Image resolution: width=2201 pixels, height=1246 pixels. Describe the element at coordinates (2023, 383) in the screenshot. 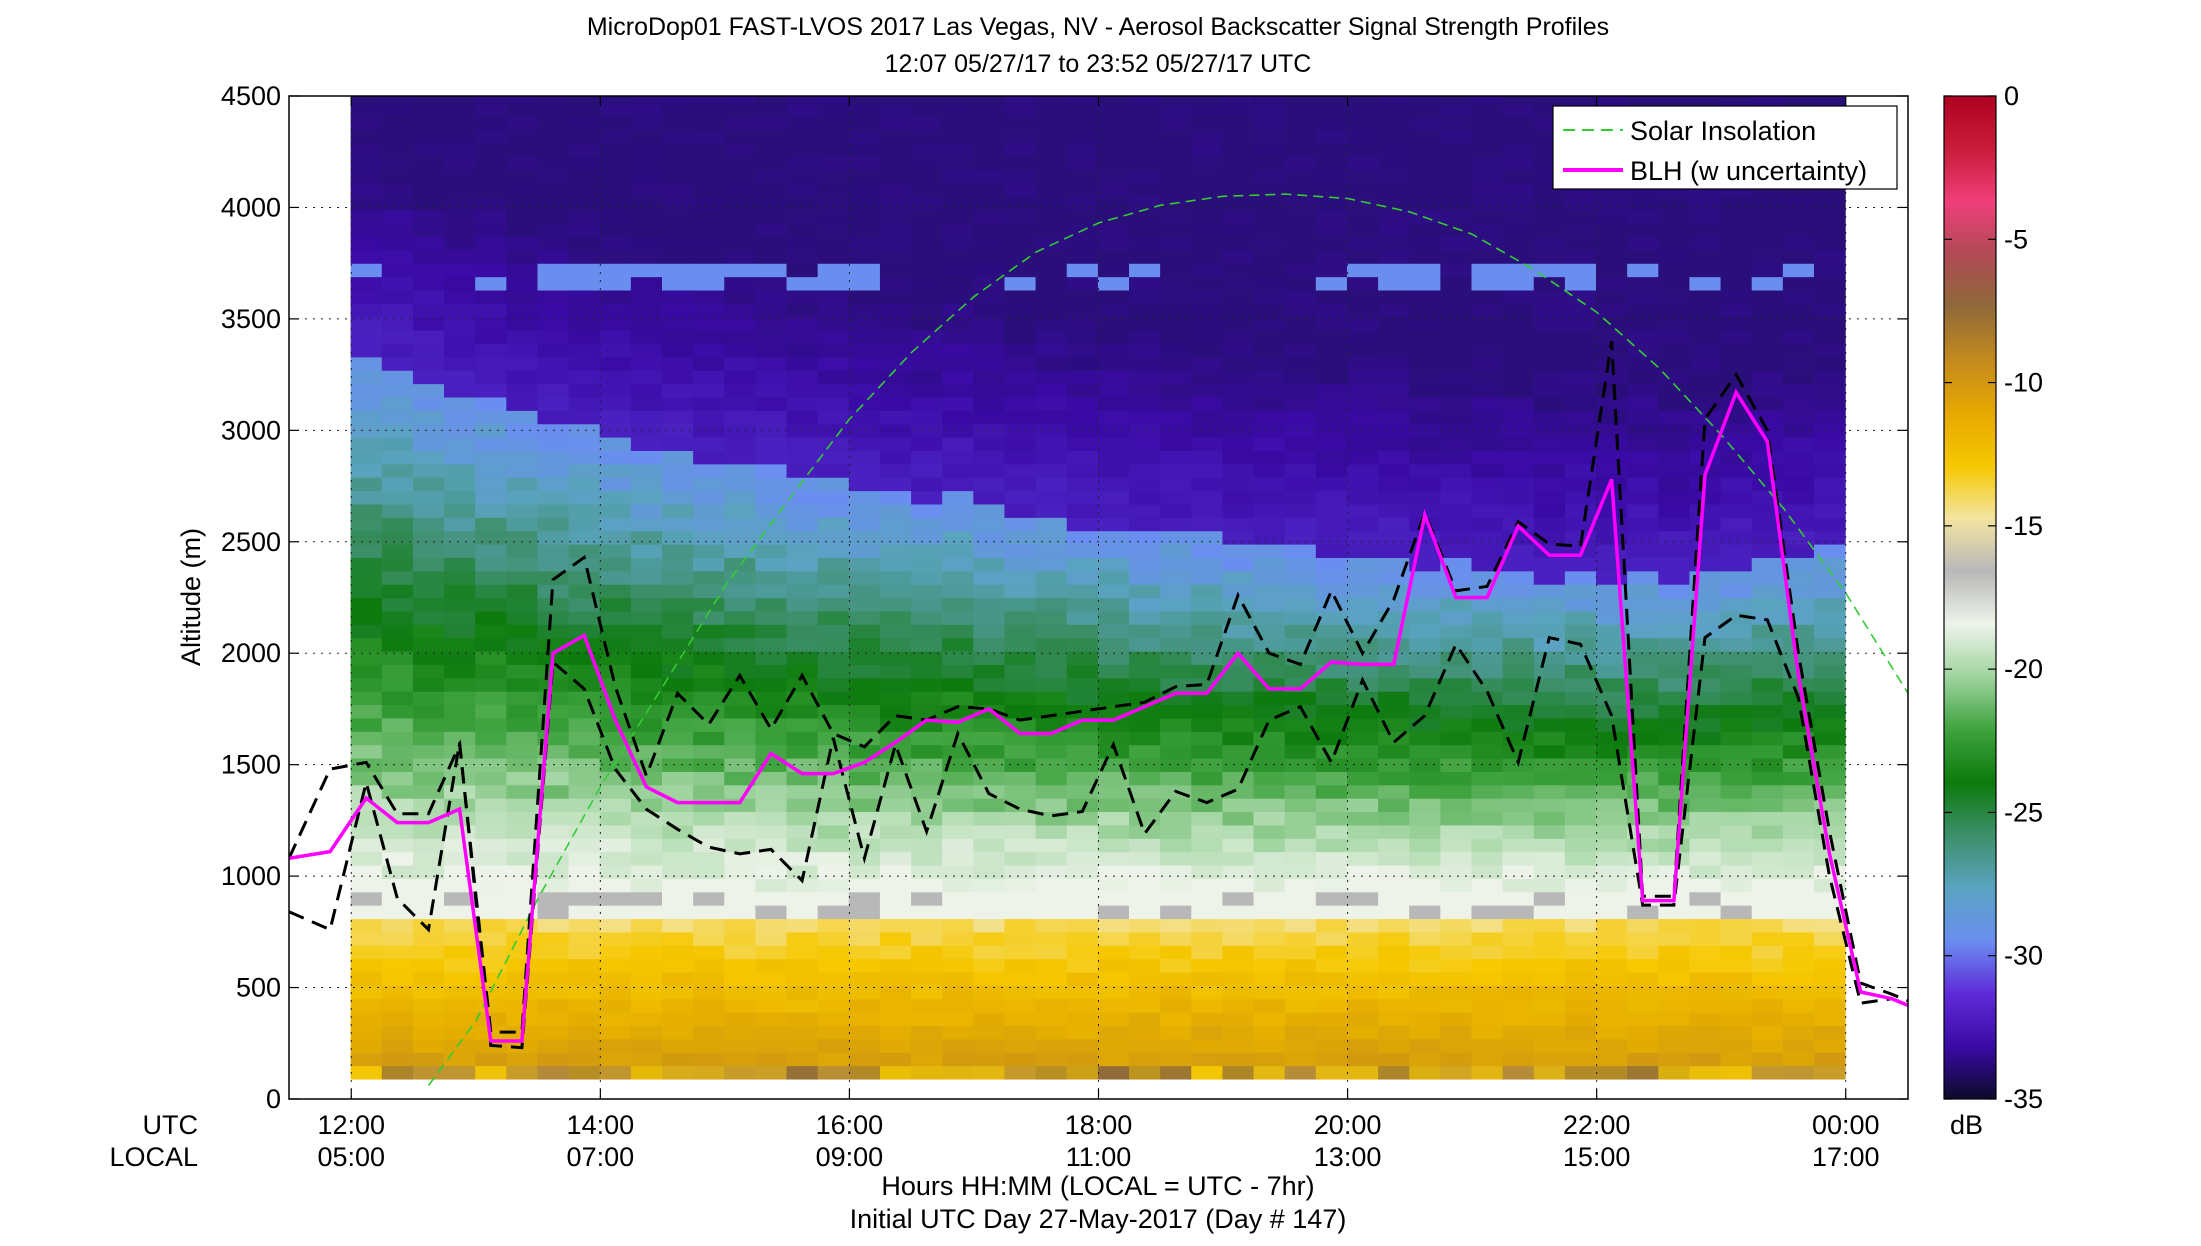

I see `colorbar-tick-label: -10` at that location.